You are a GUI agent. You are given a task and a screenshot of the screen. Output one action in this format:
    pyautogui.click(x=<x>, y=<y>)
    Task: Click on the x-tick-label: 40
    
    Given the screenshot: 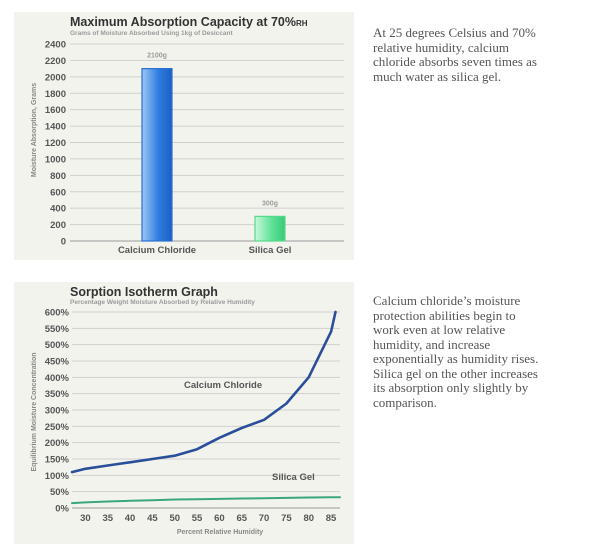 What is the action you would take?
    pyautogui.click(x=130, y=518)
    